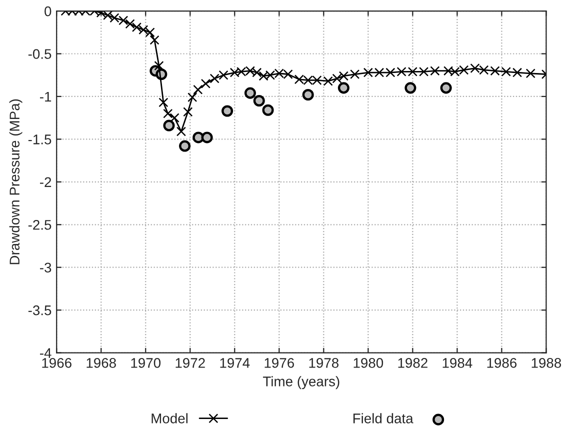  I want to click on x-tick-label: 1982, so click(413, 363).